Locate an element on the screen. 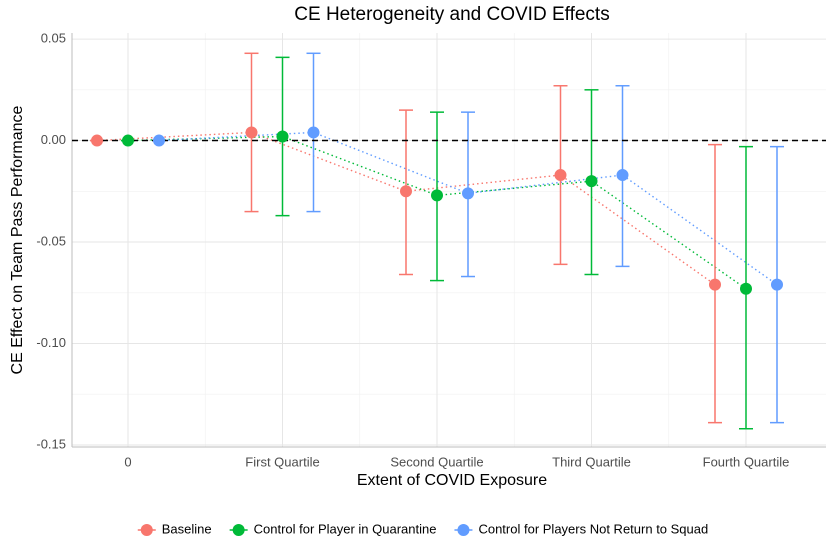 This screenshot has width=826, height=540. x-tick-label: Second Quartile is located at coordinates (436, 461).